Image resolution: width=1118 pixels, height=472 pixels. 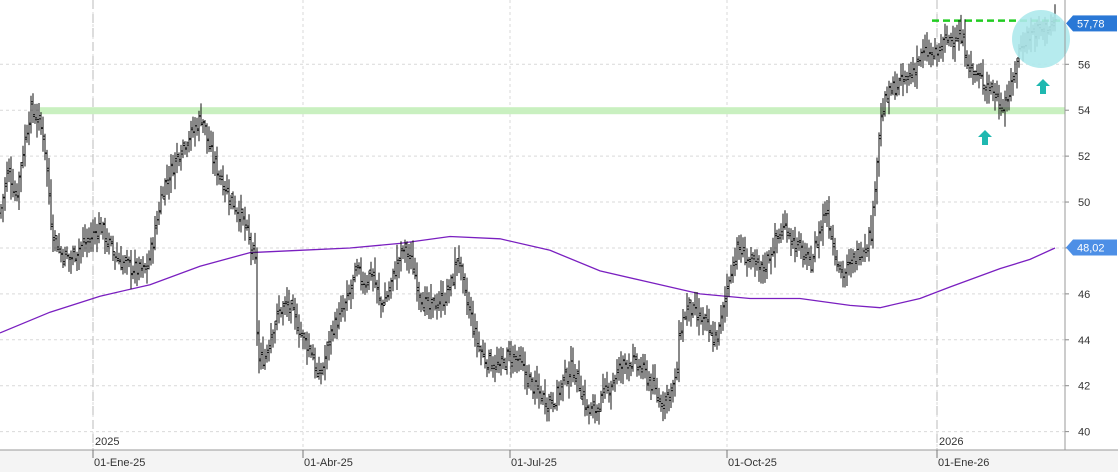 I want to click on last-price-tag-label: 57,78, so click(x=1091, y=24).